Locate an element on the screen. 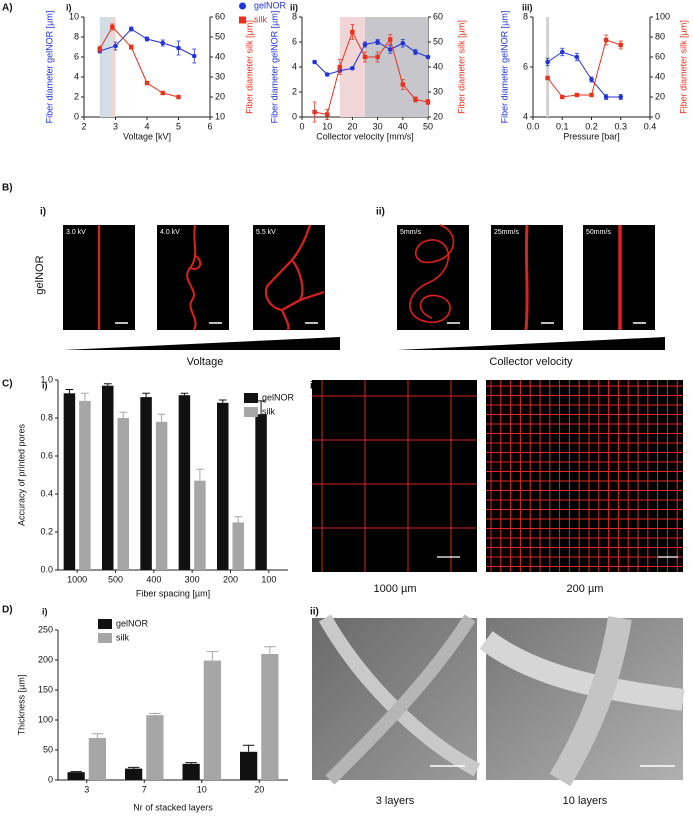  y-tick-label: 8 is located at coordinates (76, 36).